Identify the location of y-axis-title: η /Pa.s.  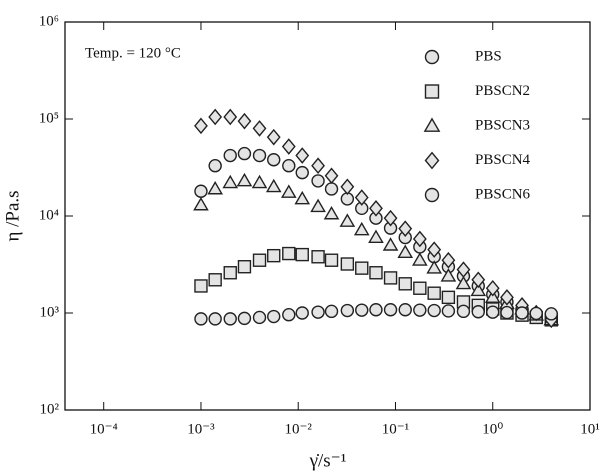
(12, 215).